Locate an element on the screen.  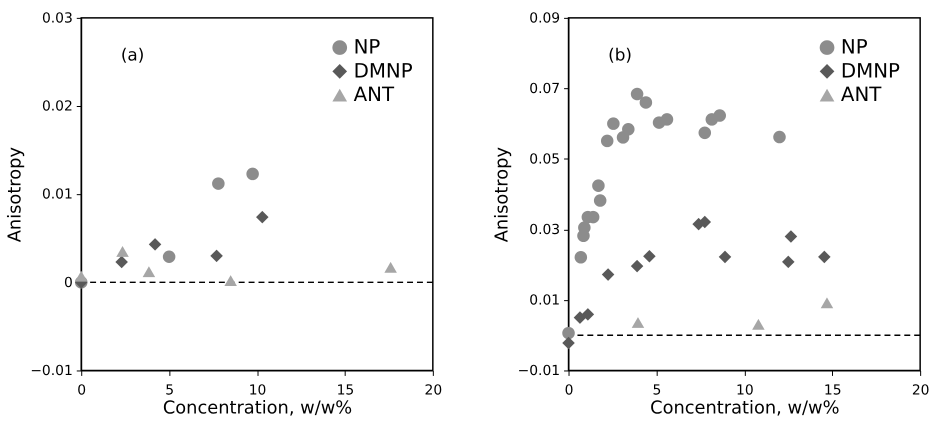
y-tick-label: 0.02 is located at coordinates (57, 106).